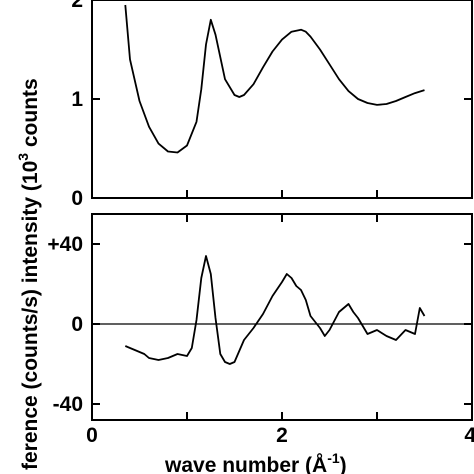 This screenshot has height=474, width=474. What do you see at coordinates (77, 198) in the screenshot?
I see `top-y-tick-label: 0` at bounding box center [77, 198].